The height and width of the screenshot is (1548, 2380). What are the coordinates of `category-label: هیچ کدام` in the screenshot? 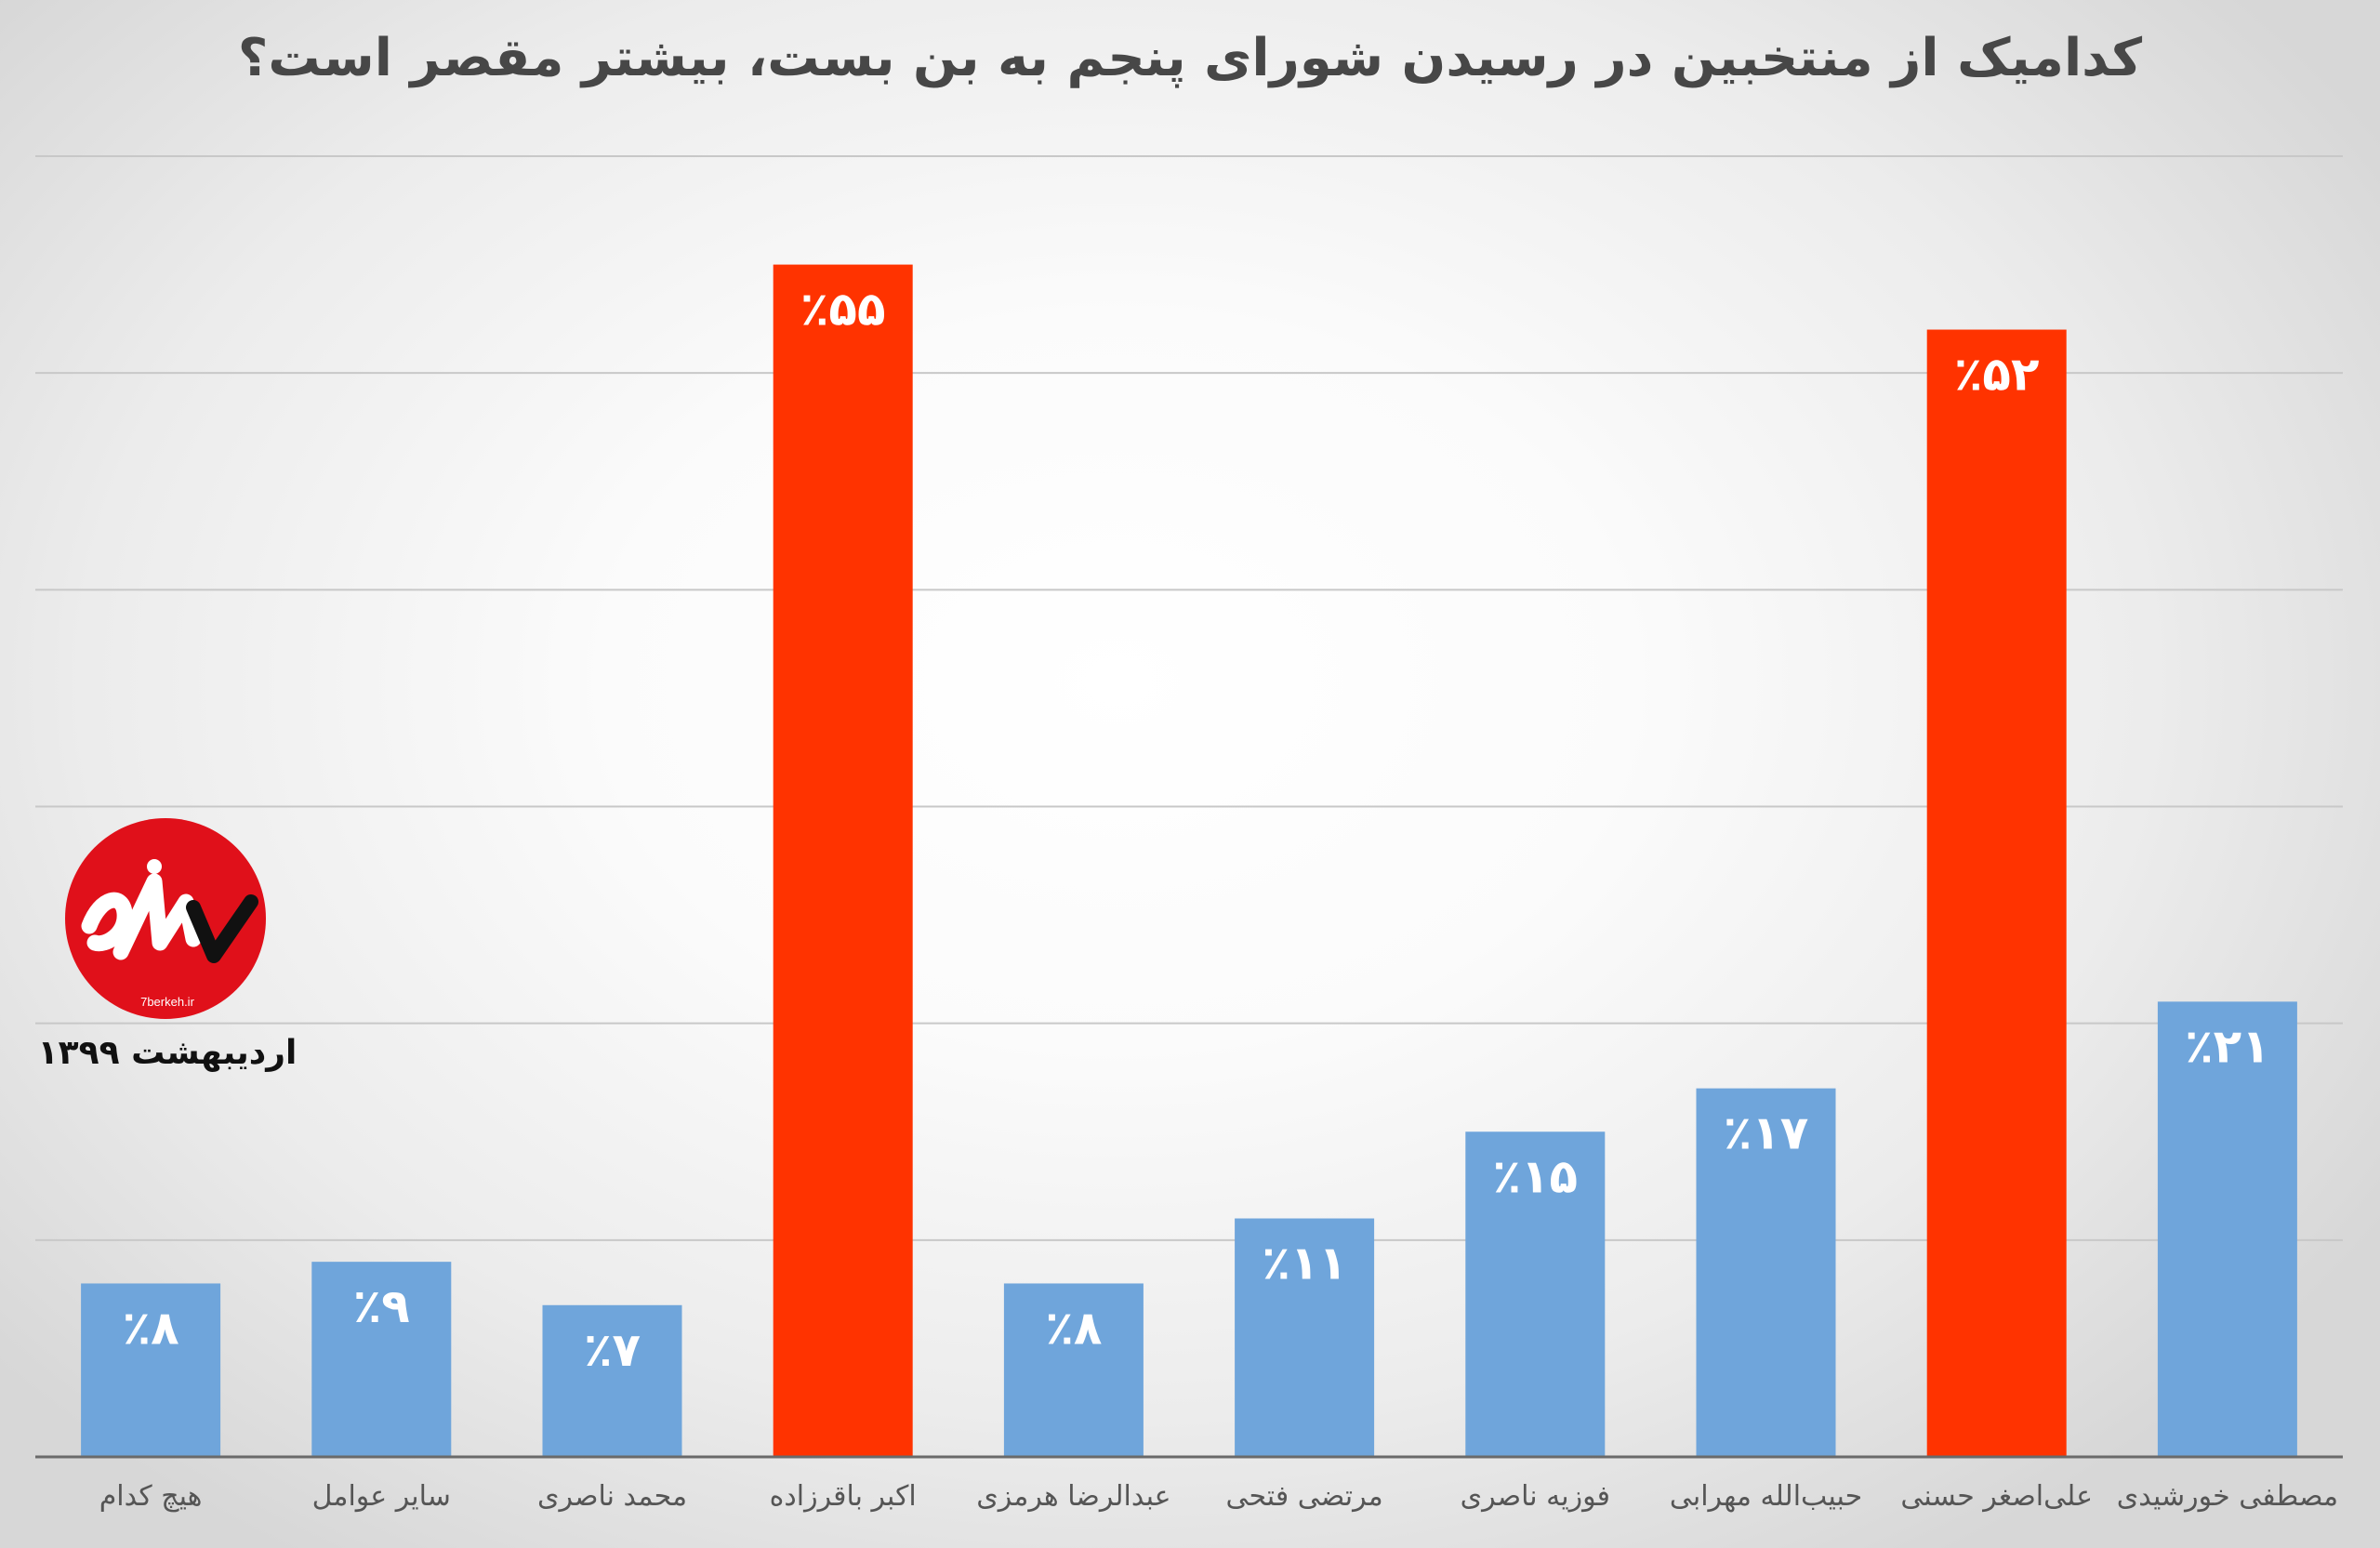 It's located at (151, 1496).